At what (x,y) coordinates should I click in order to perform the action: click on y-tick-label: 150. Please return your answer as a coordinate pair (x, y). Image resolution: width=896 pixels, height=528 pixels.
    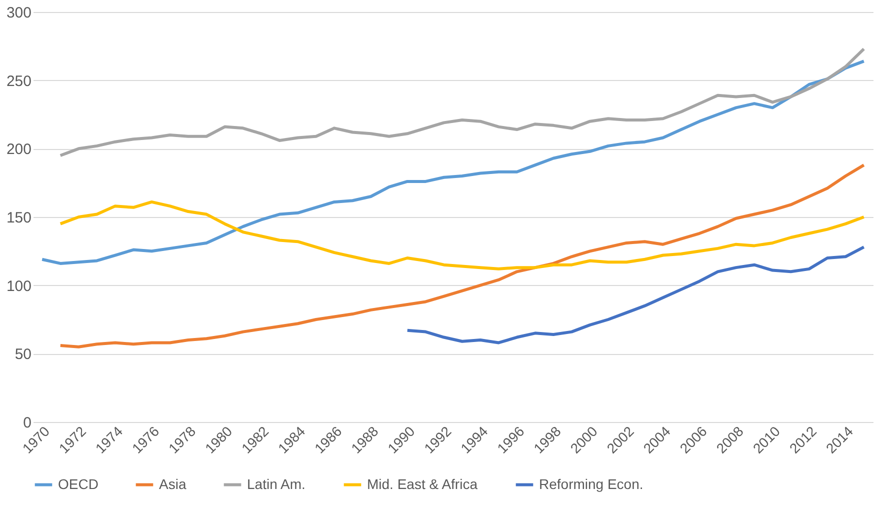
    Looking at the image, I should click on (19, 218).